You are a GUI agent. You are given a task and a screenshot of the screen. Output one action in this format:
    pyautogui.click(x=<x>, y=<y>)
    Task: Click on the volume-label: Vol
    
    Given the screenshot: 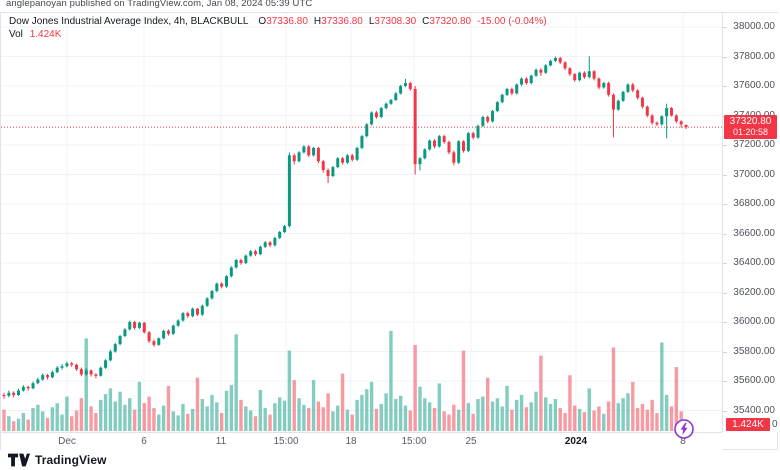 What is the action you would take?
    pyautogui.click(x=16, y=34)
    